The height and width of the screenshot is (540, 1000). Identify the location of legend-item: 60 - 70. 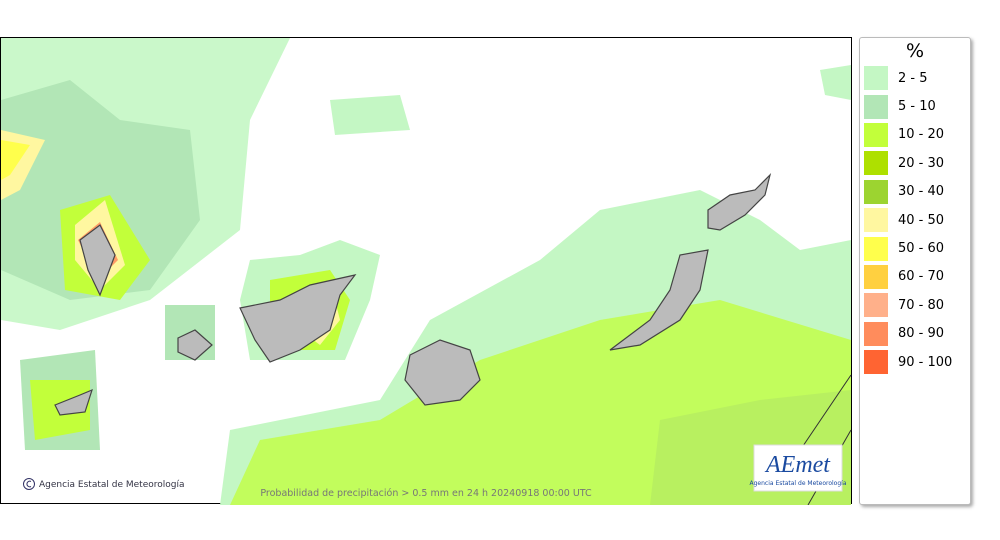
(917, 277).